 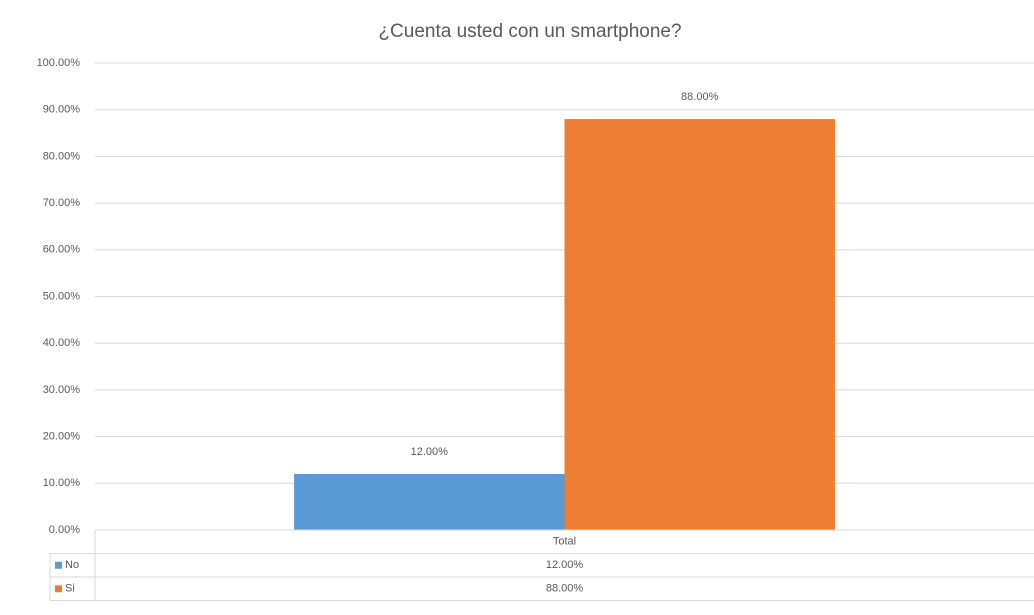 I want to click on y-tick-label: 100.00%, so click(x=59, y=63).